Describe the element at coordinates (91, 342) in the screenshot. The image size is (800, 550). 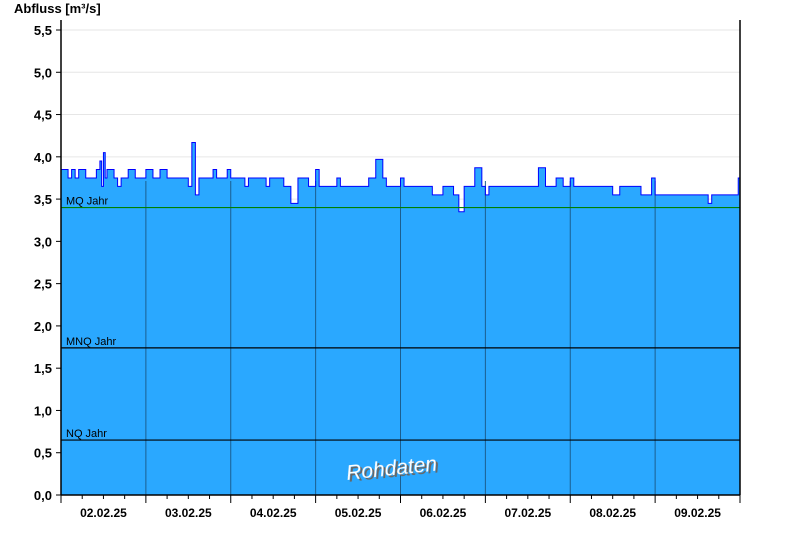
I see `reference-label: MNQ Jahr` at that location.